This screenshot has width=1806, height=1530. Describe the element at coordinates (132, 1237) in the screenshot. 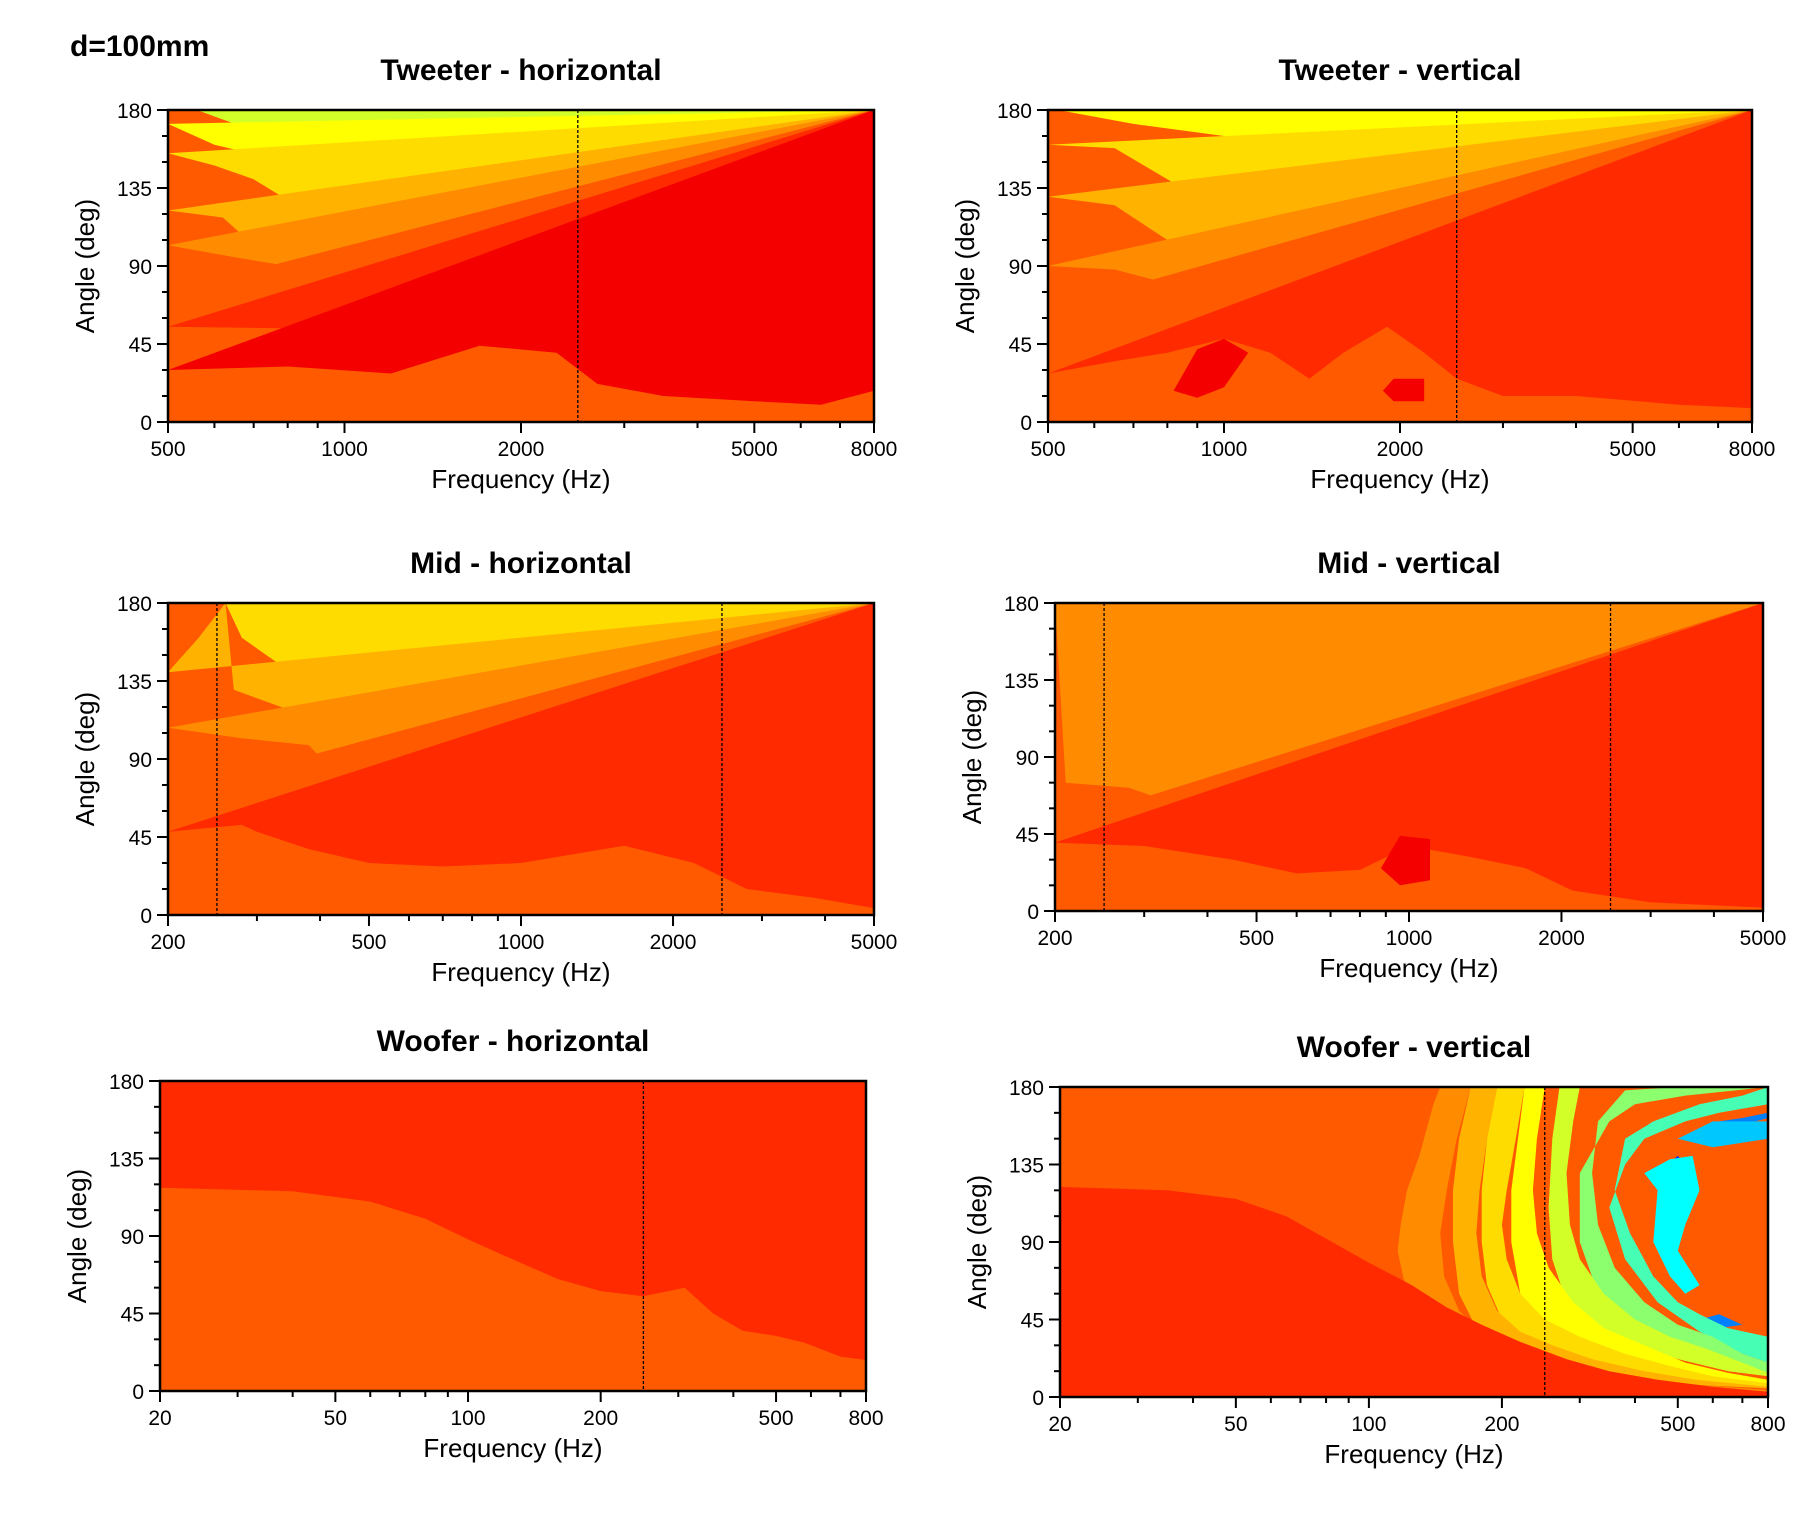

I see `panel-5-y-tick-label-90: 90` at that location.